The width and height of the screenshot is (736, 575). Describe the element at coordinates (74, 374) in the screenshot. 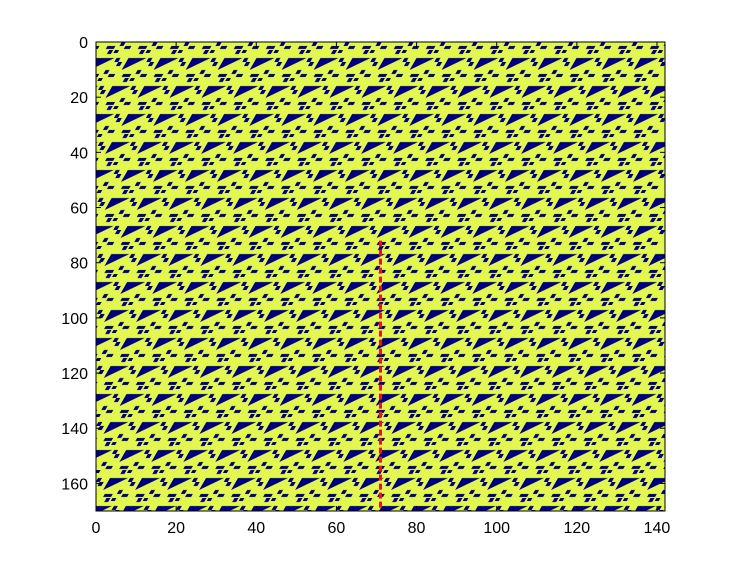

I see `y-tick-label: 120` at that location.